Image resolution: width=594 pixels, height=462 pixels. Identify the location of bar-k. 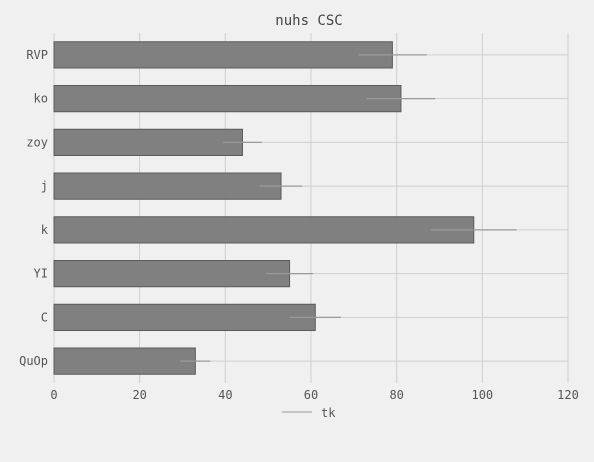
(264, 230).